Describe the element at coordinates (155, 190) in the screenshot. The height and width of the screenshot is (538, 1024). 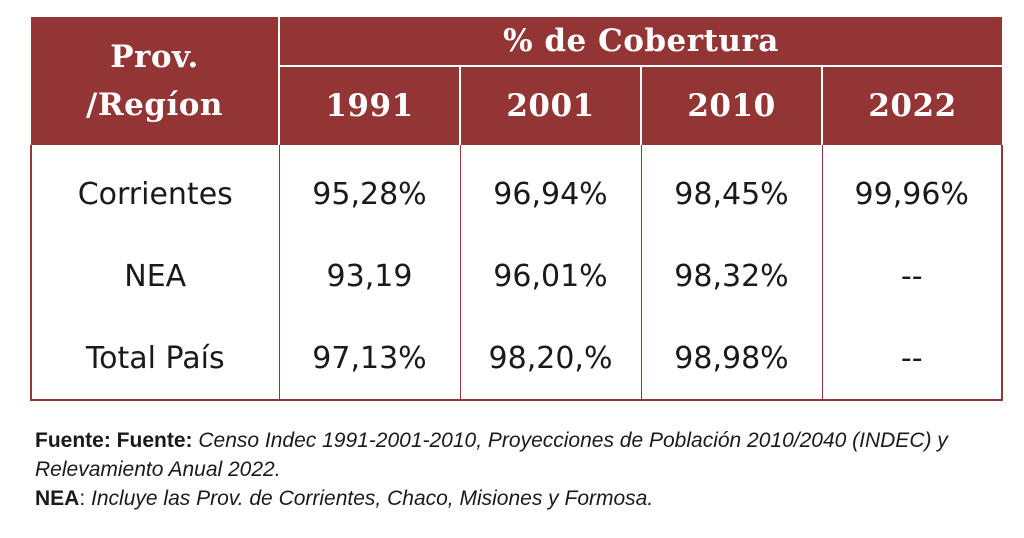
I see `region-cell: Corrientes` at that location.